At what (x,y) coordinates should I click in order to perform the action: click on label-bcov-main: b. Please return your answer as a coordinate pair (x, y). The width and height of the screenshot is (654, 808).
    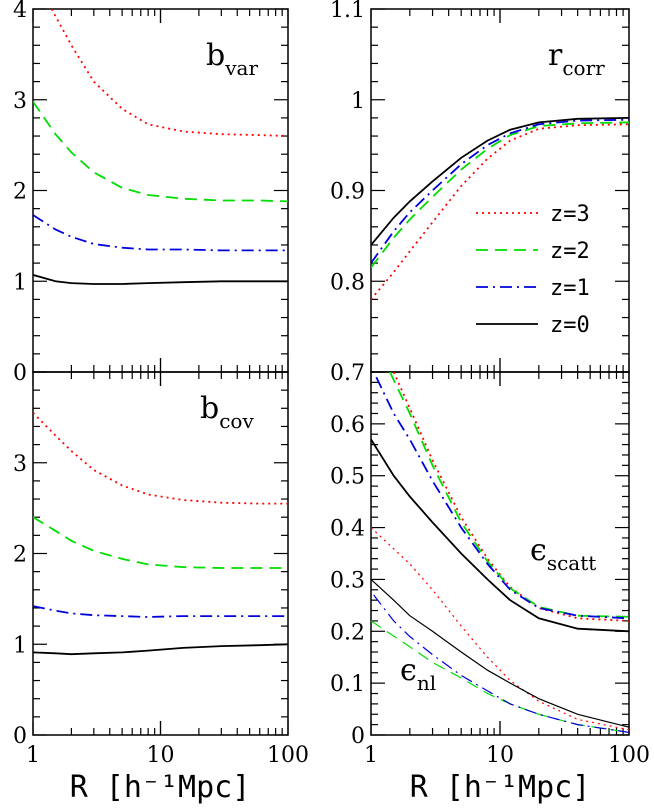
    Looking at the image, I should click on (209, 408).